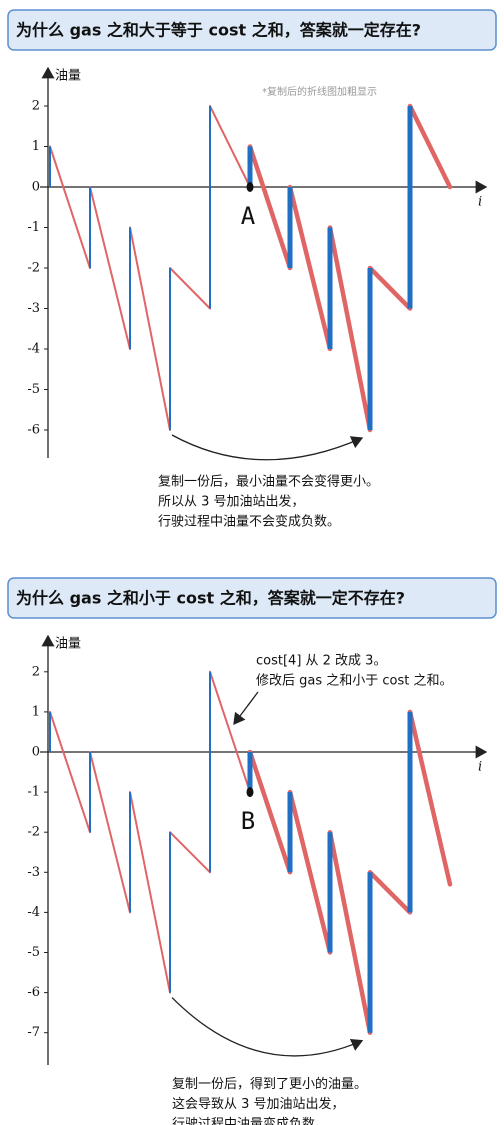 The width and height of the screenshot is (504, 1125). What do you see at coordinates (319, 91) in the screenshot?
I see `note: *复制后的折线图加粗显示` at bounding box center [319, 91].